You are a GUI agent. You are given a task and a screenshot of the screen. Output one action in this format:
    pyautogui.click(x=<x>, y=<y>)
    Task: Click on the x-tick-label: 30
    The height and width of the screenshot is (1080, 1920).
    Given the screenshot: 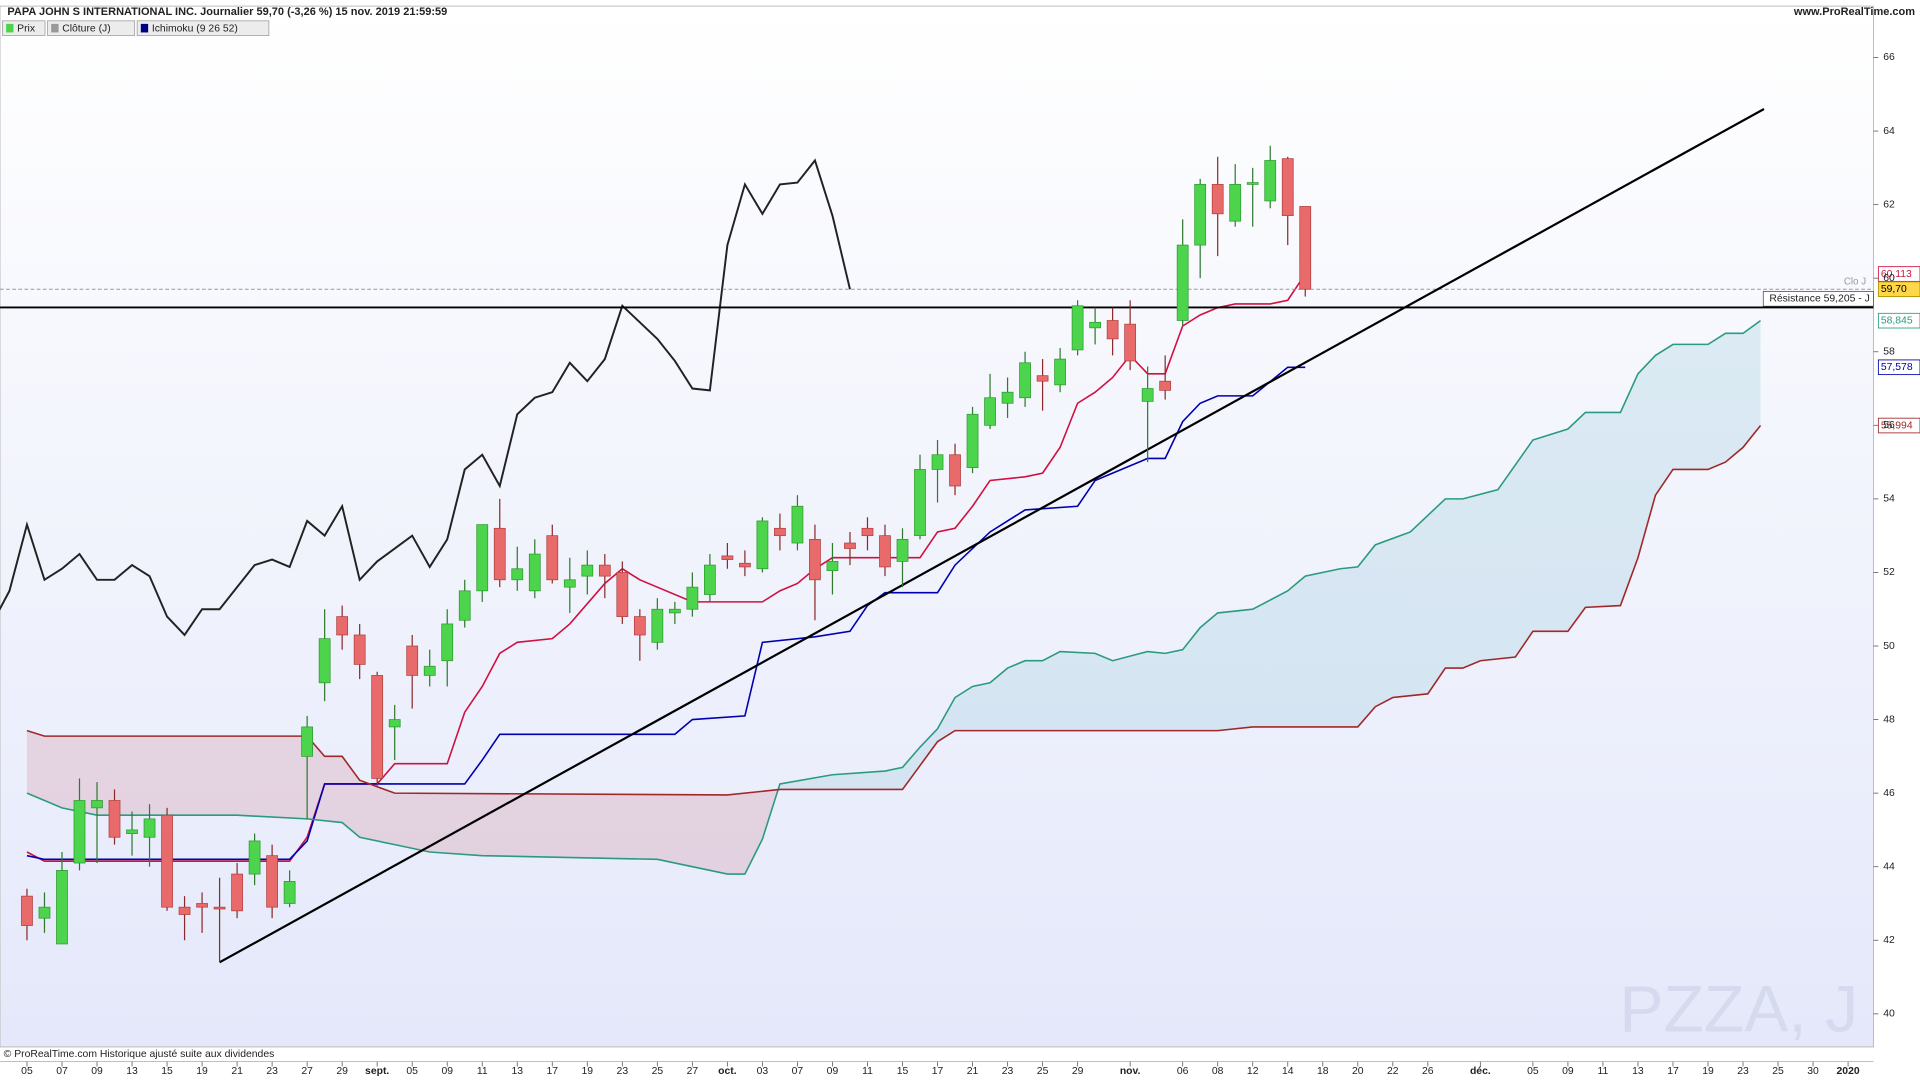 What is the action you would take?
    pyautogui.click(x=1813, y=1071)
    